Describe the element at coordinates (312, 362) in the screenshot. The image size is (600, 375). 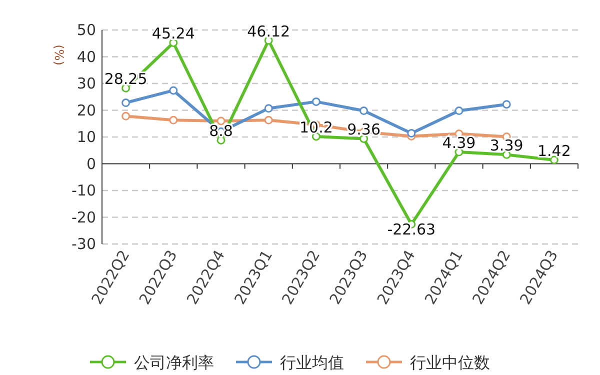
I see `legend-label: 行业均值` at that location.